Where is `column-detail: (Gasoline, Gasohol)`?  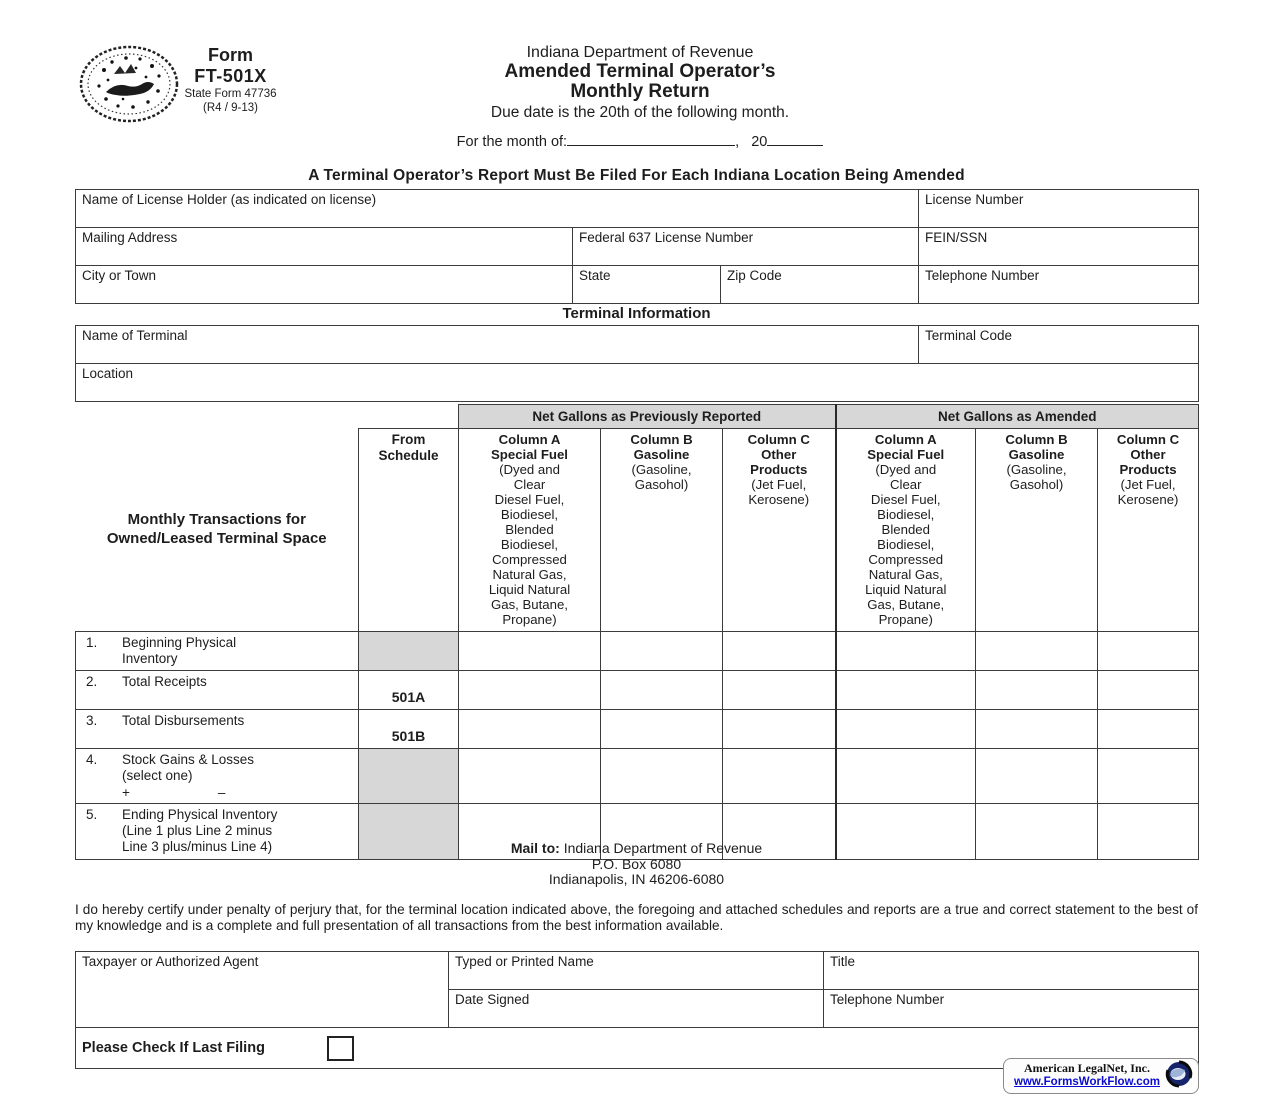 column-detail: (Gasoline, Gasohol) is located at coordinates (661, 477).